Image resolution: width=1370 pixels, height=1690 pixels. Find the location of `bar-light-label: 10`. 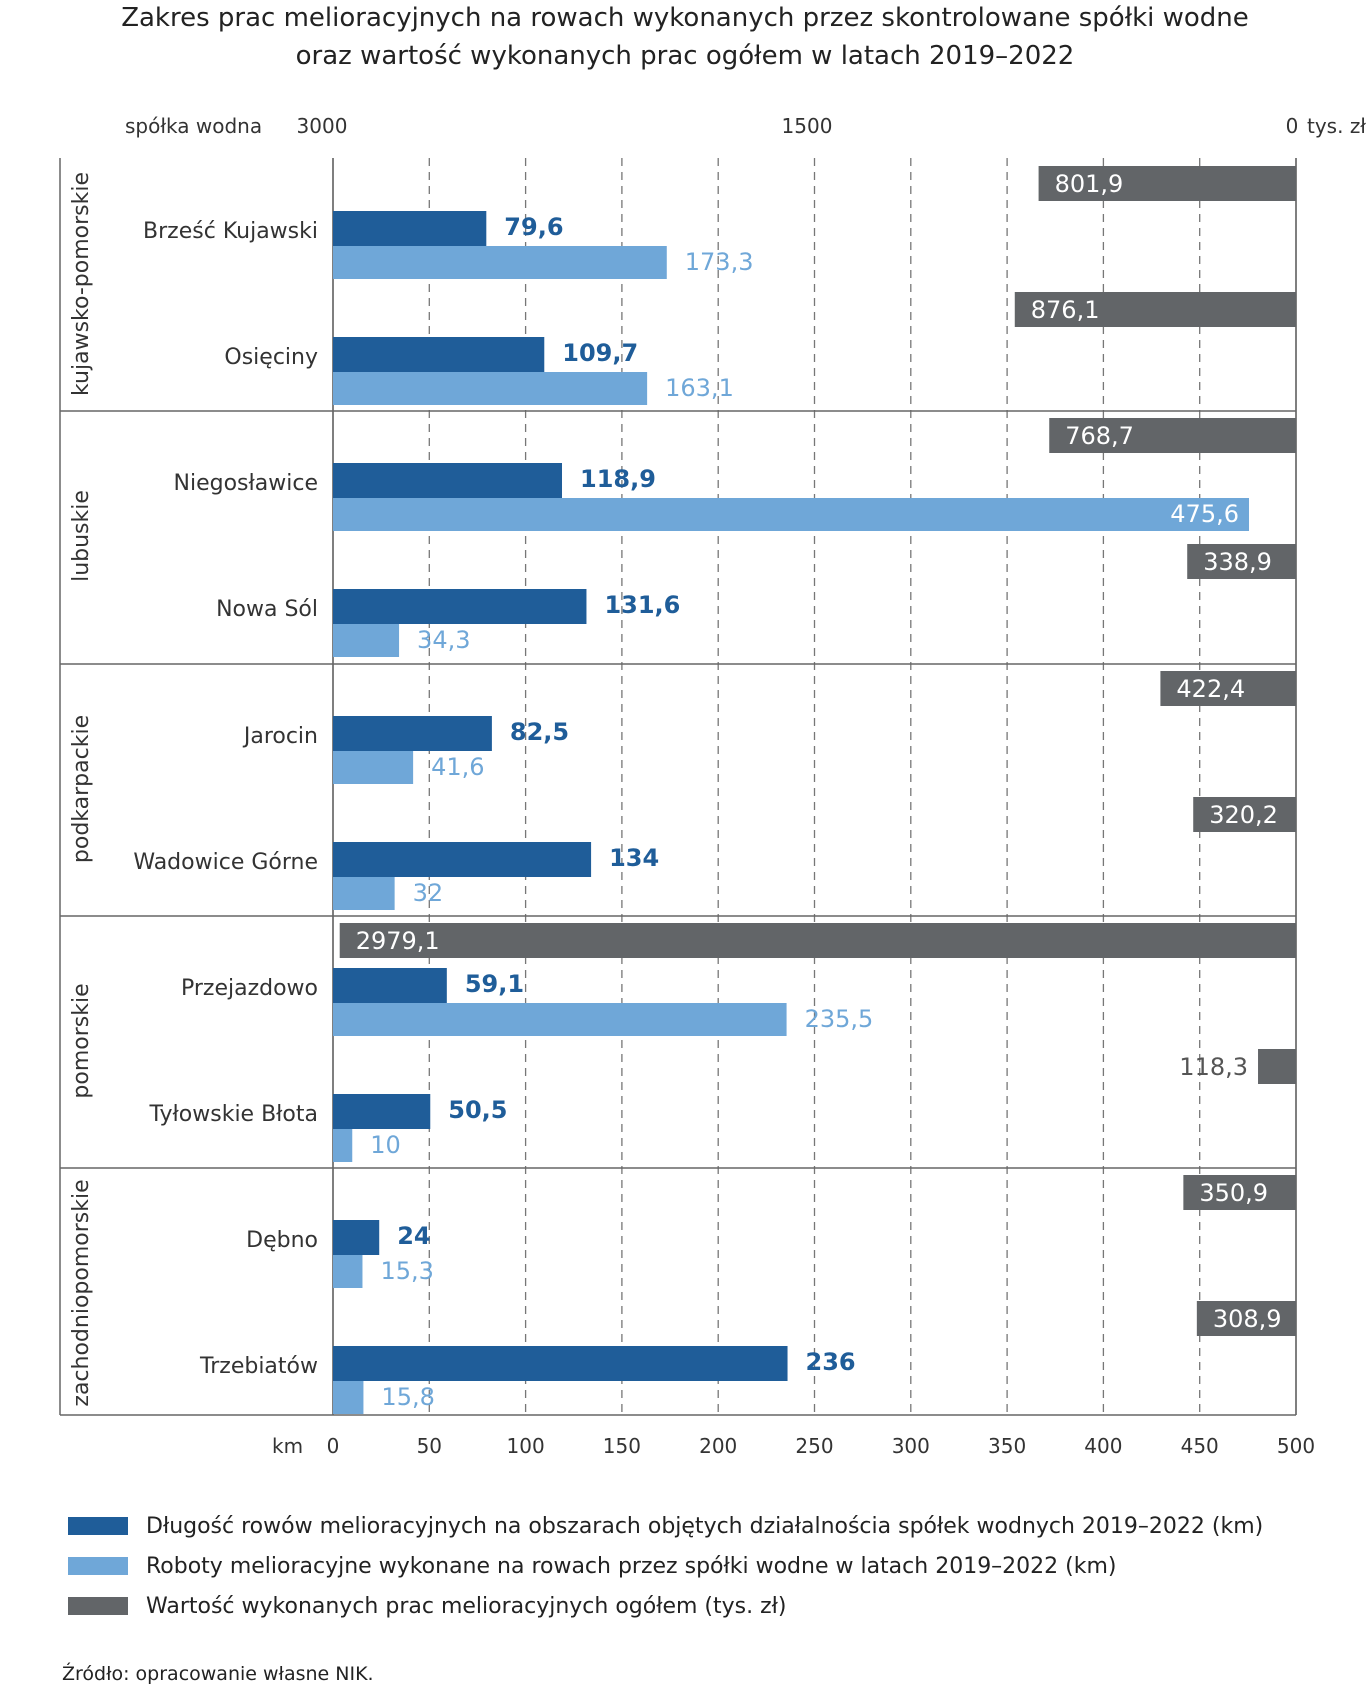

bar-light-label: 10 is located at coordinates (385, 1145).